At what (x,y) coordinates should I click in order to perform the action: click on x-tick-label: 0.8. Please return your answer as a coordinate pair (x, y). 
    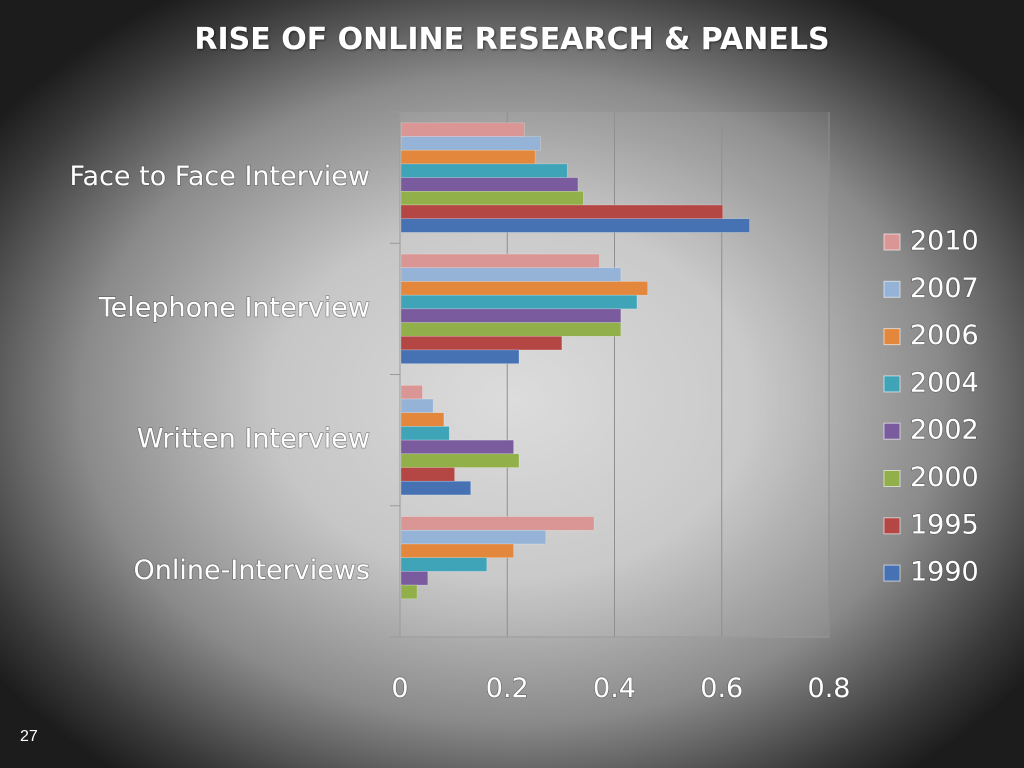
    Looking at the image, I should click on (829, 688).